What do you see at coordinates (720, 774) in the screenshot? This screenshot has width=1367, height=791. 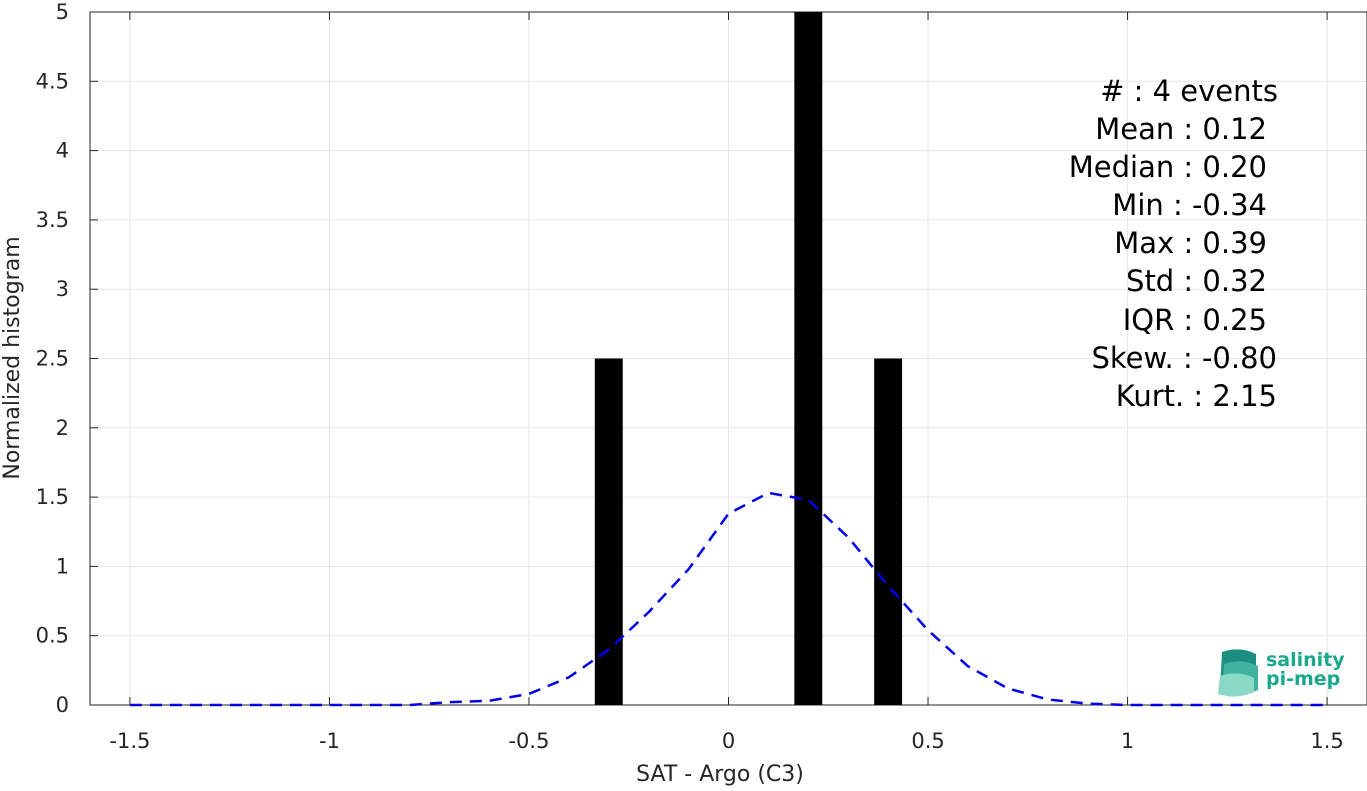 I see `x-axis-title: SAT - Argo (C3)` at bounding box center [720, 774].